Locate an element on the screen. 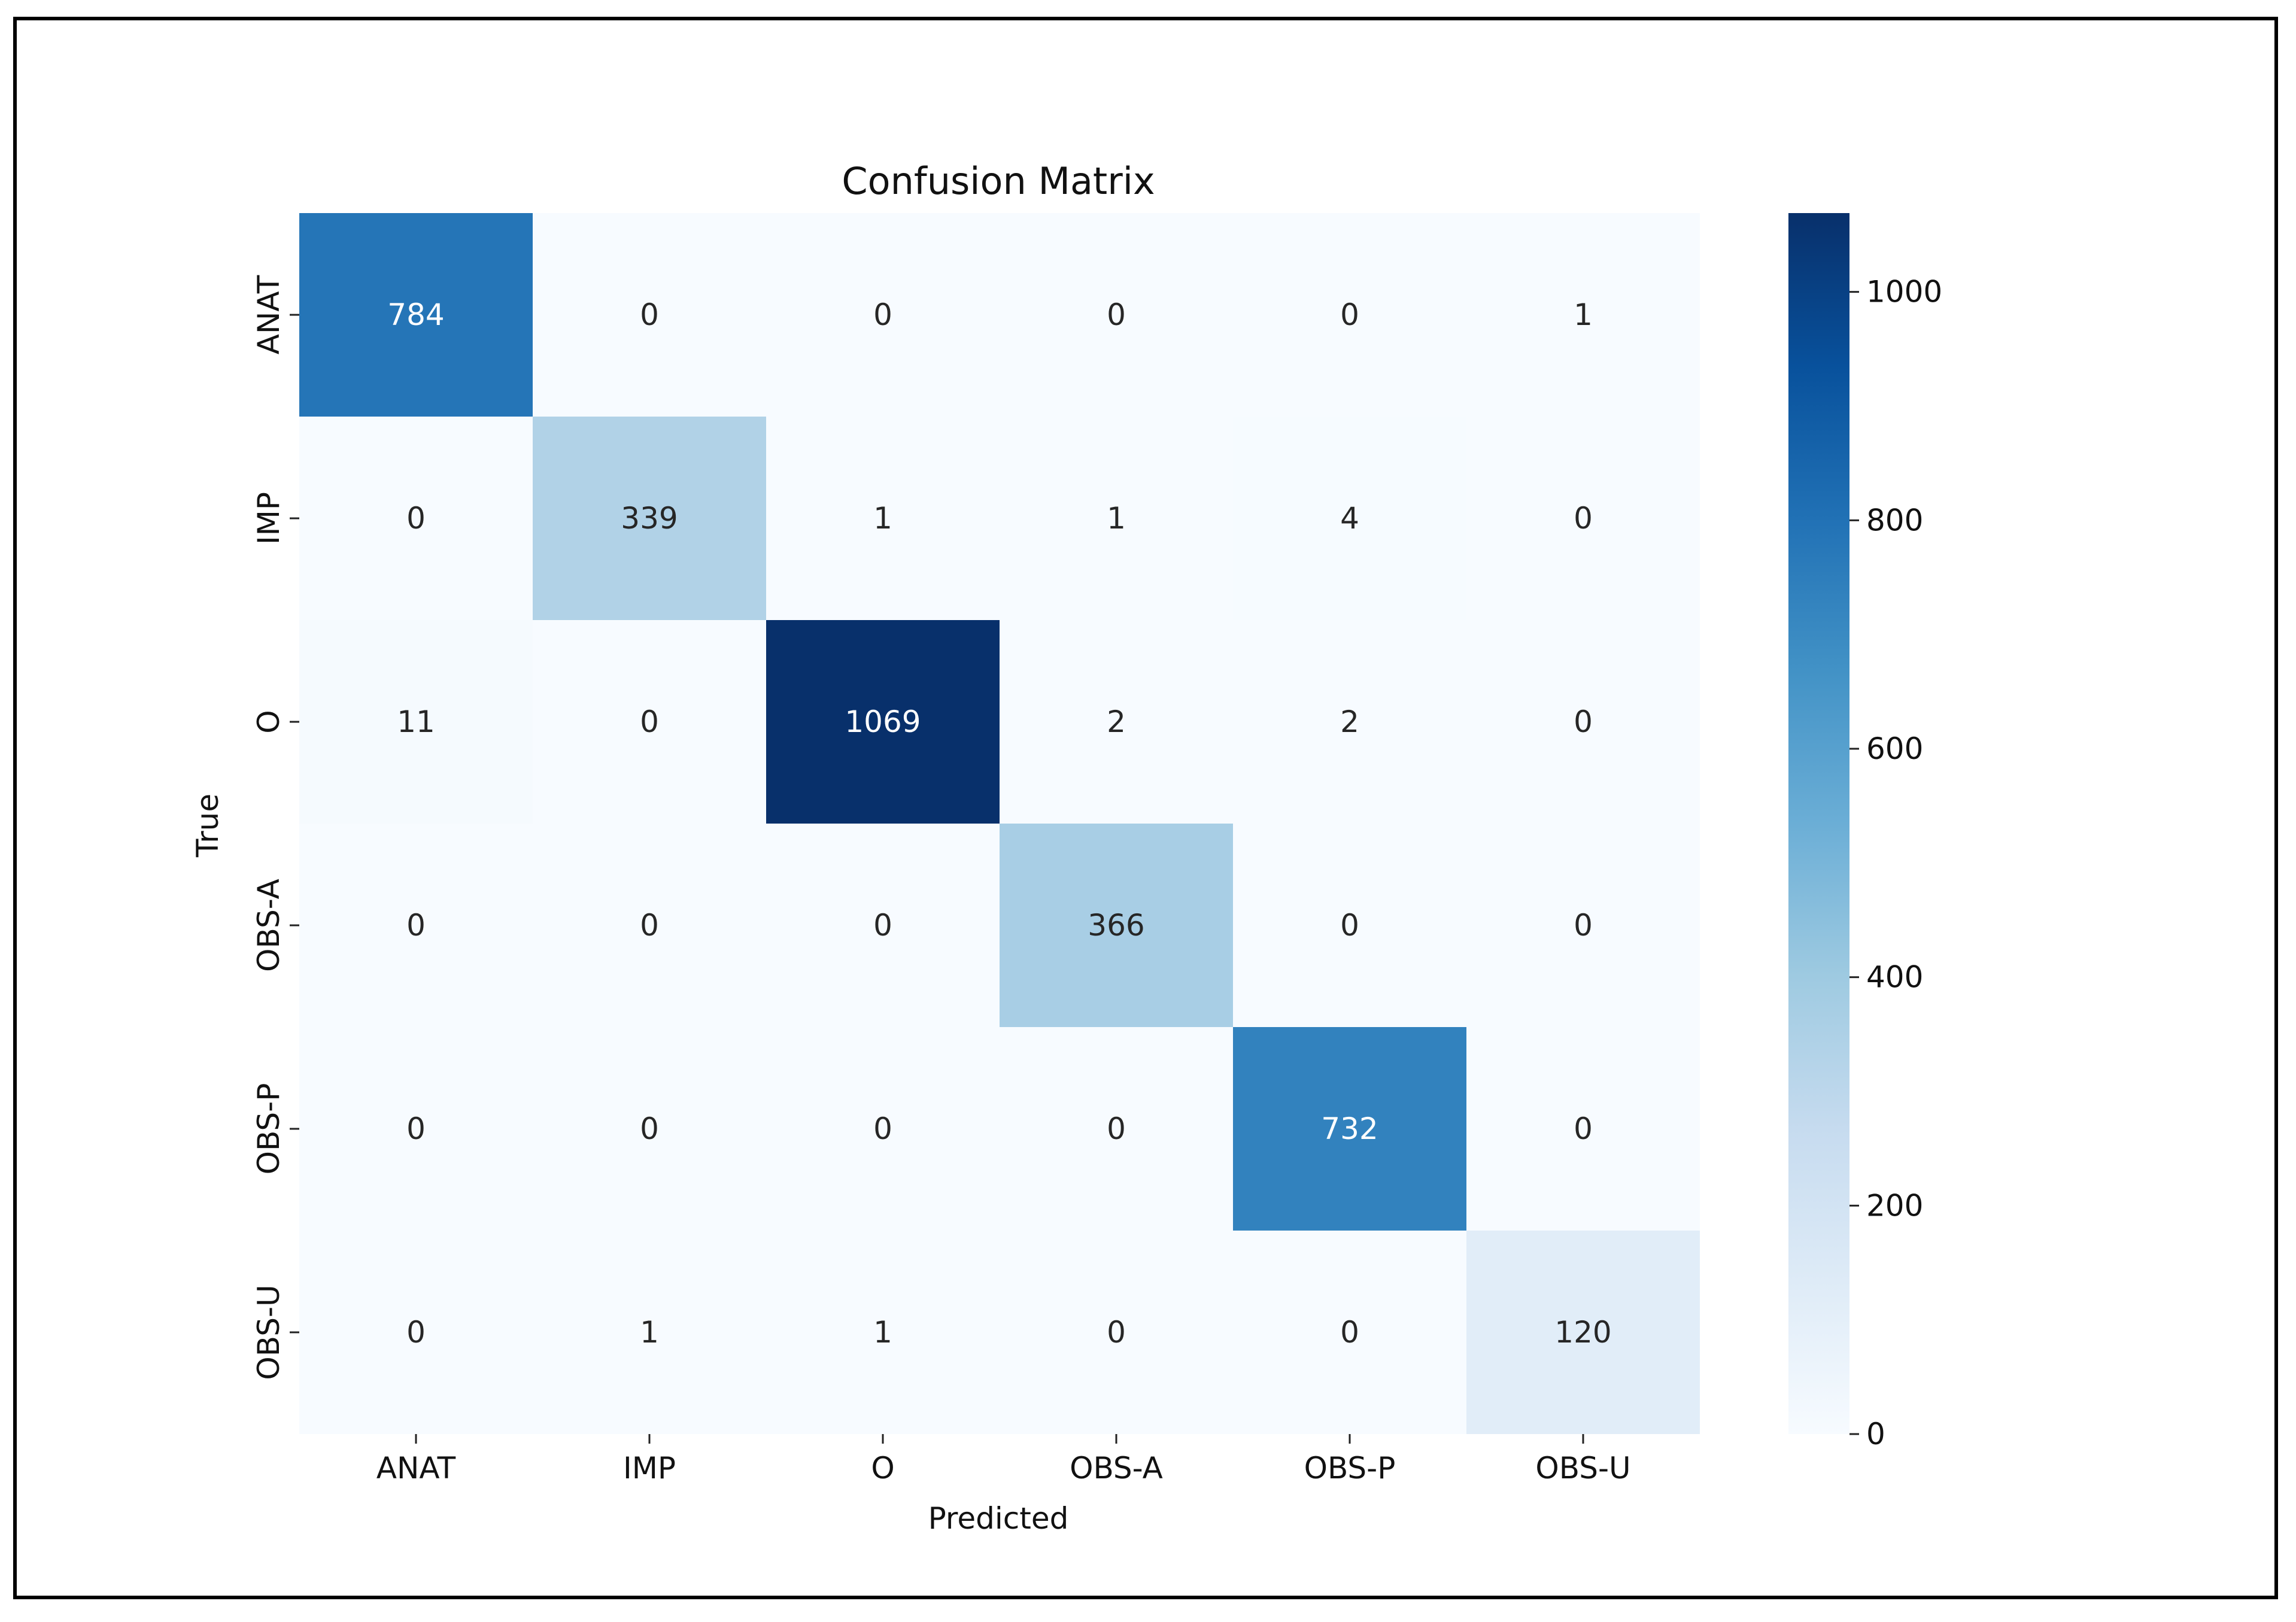  chart-title: Confusion Matrix is located at coordinates (999, 181).